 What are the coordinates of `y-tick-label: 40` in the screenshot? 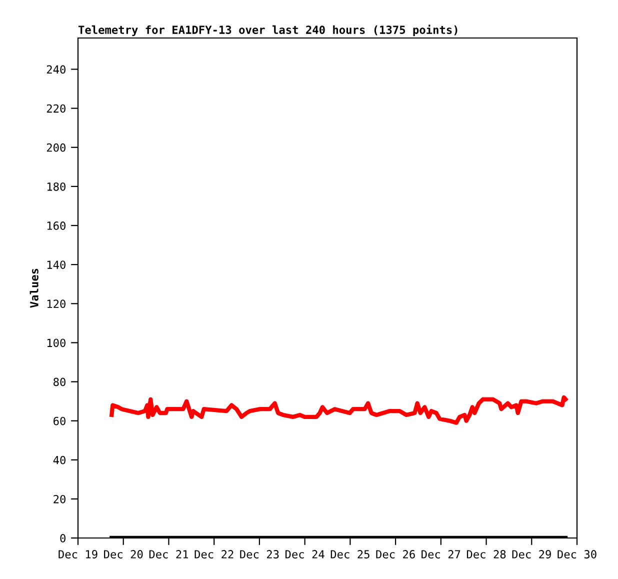 It's located at (59, 460).